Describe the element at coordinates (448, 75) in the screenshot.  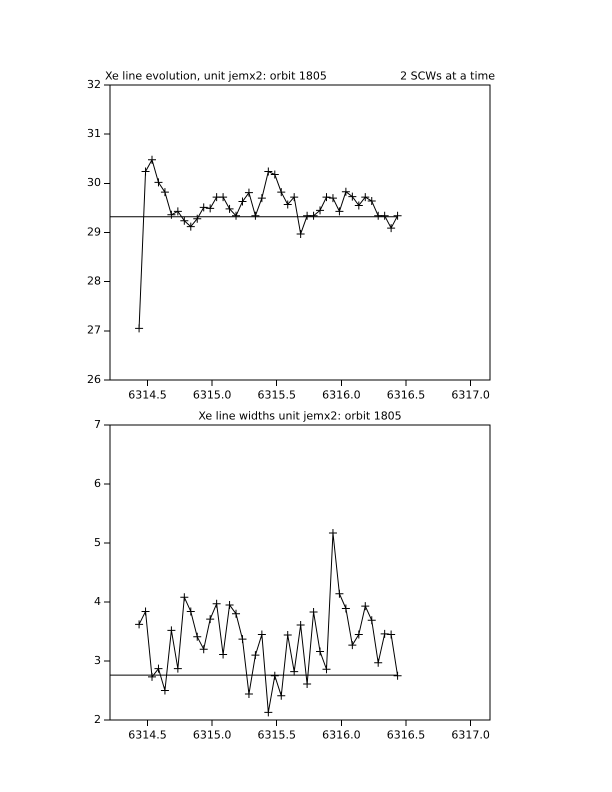
I see `chart-subtitle: 2 SCWs at a time` at that location.